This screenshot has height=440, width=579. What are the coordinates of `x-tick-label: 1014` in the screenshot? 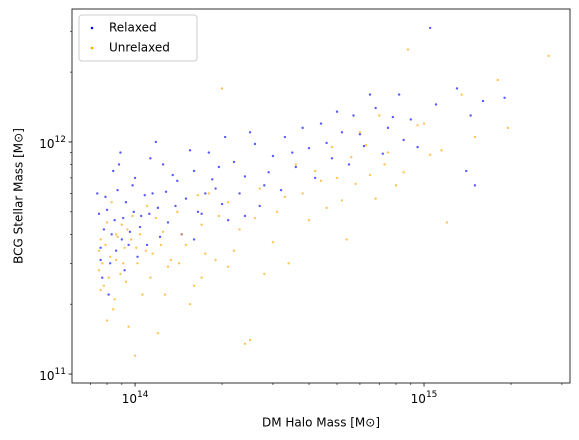 It's located at (135, 398).